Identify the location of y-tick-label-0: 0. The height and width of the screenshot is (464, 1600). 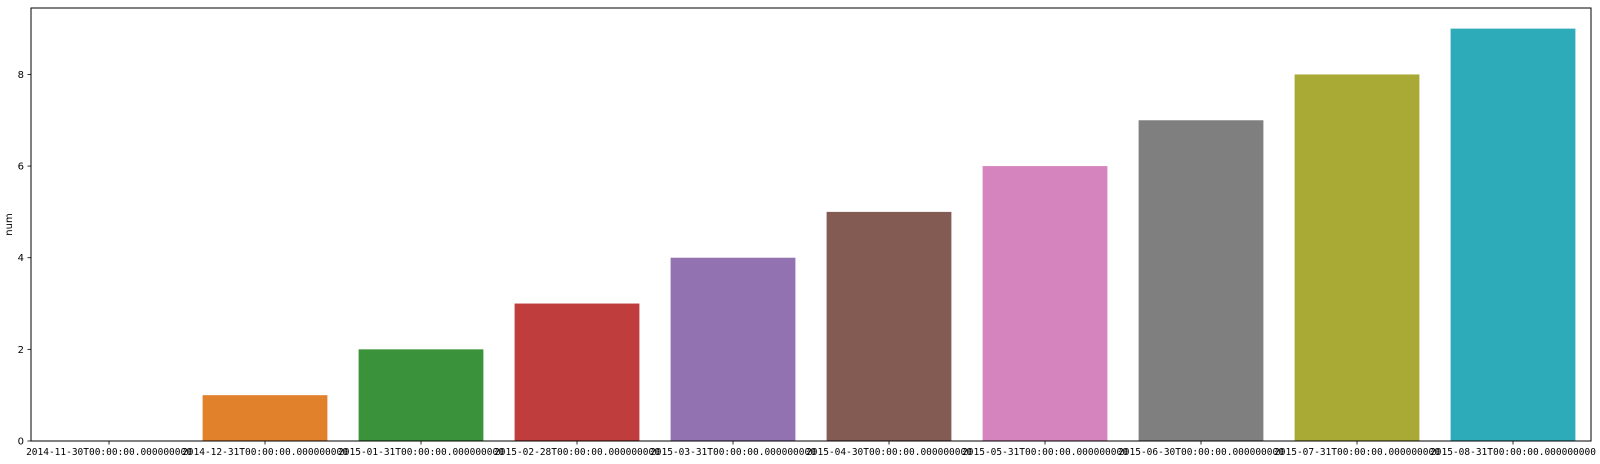
(21, 442).